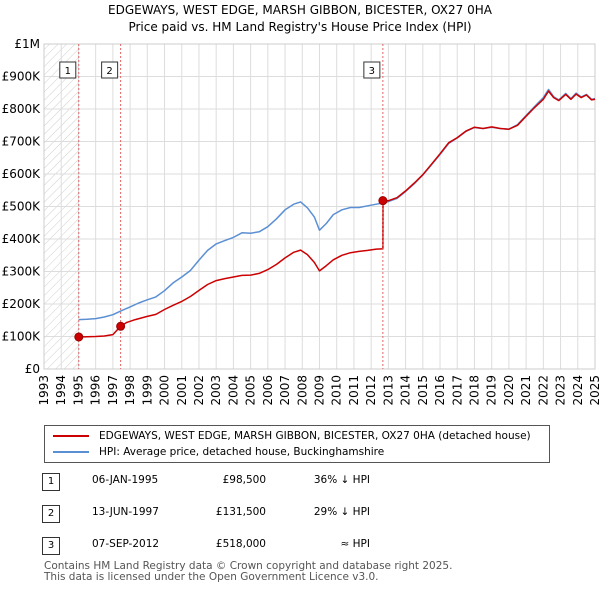 The height and width of the screenshot is (590, 600). What do you see at coordinates (22, 142) in the screenshot?
I see `y-tick-label: £700K` at bounding box center [22, 142].